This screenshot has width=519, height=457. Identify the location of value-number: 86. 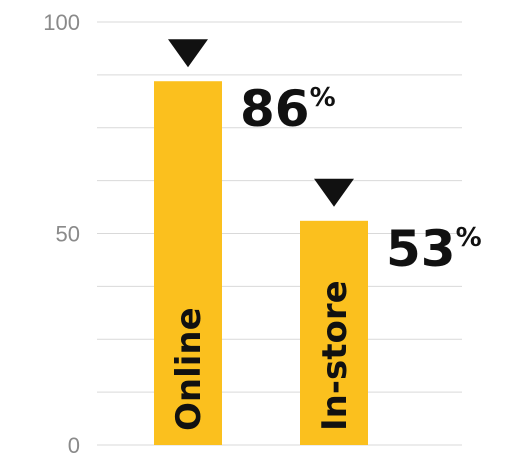
(275, 109).